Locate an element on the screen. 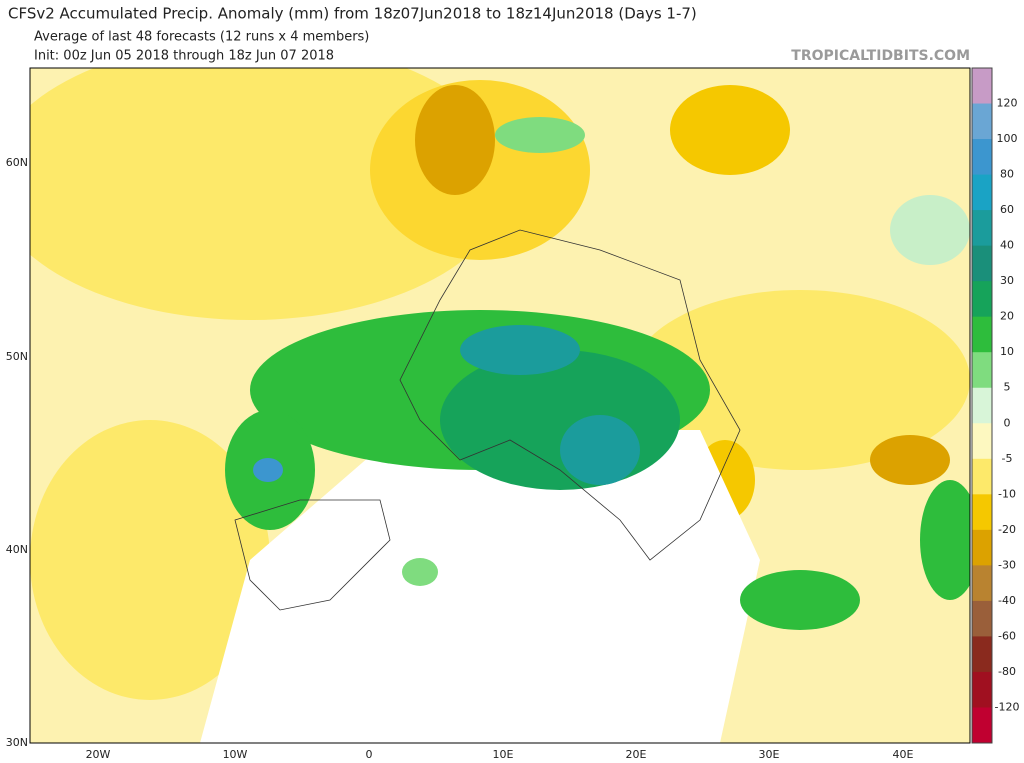  lon-label: 20E is located at coordinates (636, 754).